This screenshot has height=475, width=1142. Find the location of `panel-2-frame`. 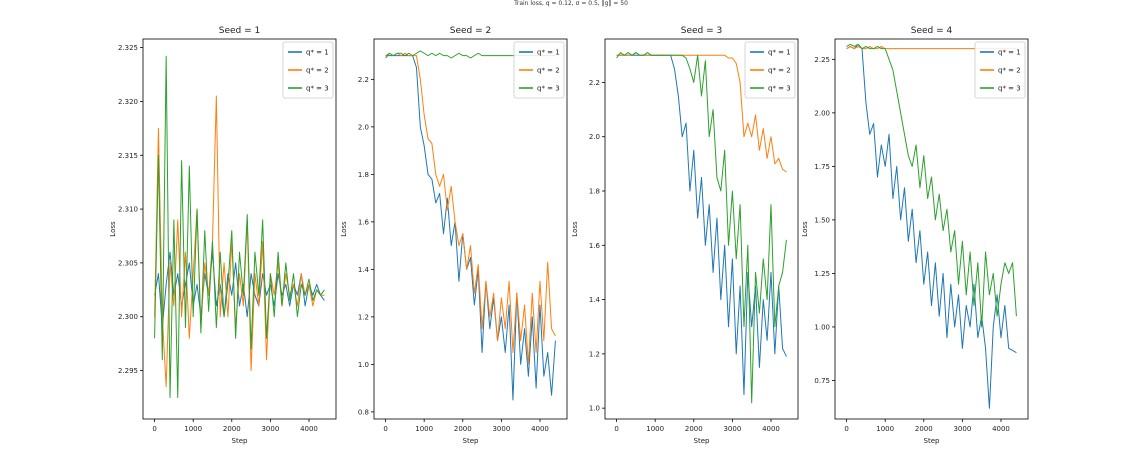

panel-2-frame is located at coordinates (470, 229).